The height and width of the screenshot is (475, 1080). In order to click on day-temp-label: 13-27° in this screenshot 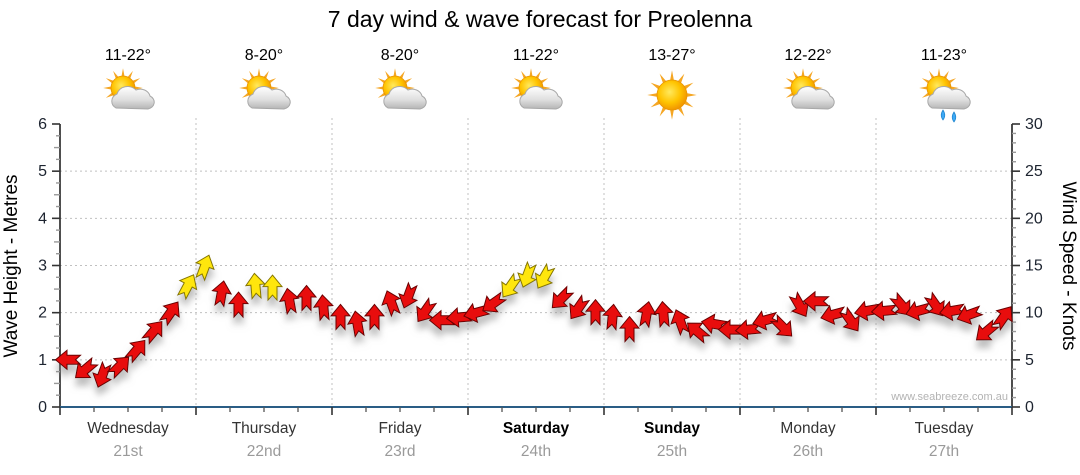, I will do `click(671, 55)`.